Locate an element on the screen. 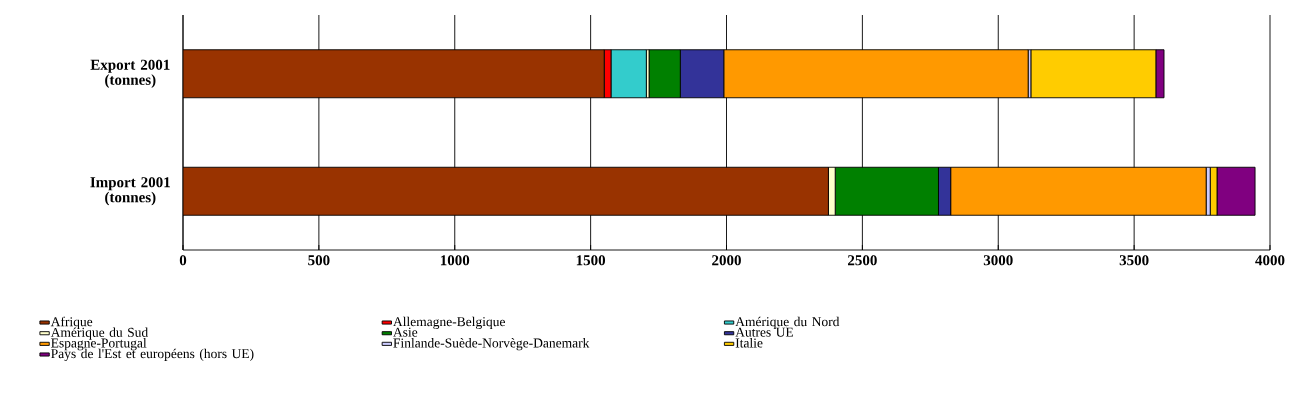  x-tick-label: 1000 is located at coordinates (455, 260).